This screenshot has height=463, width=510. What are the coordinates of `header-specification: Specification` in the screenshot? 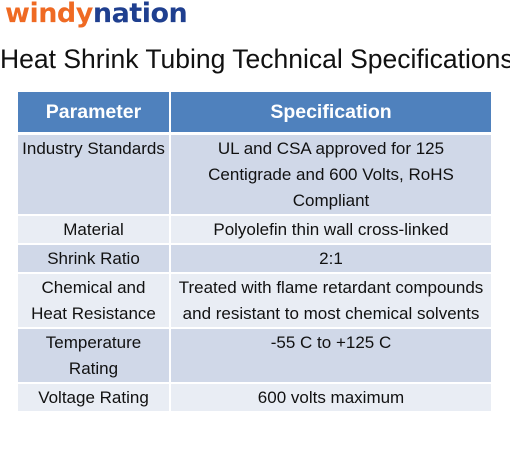 It's located at (330, 113).